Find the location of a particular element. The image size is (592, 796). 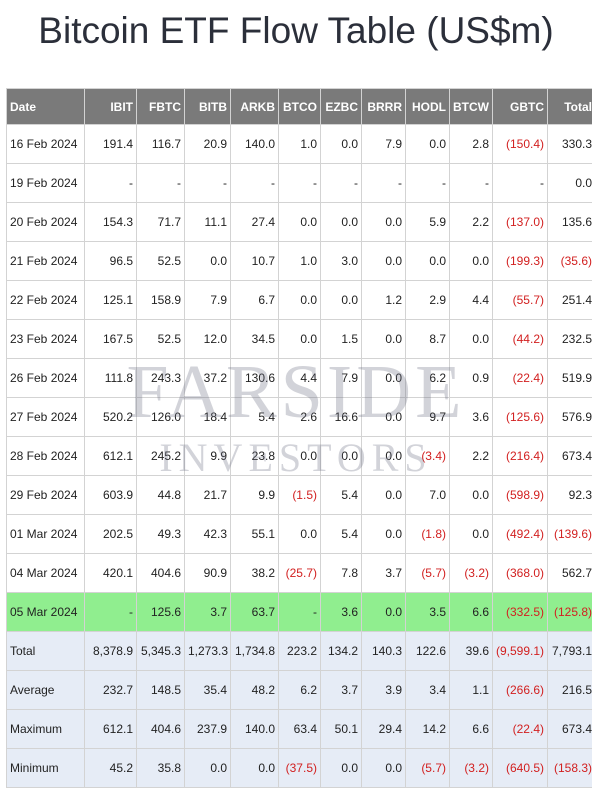

column-header-ibit: IBIT is located at coordinates (110, 106).